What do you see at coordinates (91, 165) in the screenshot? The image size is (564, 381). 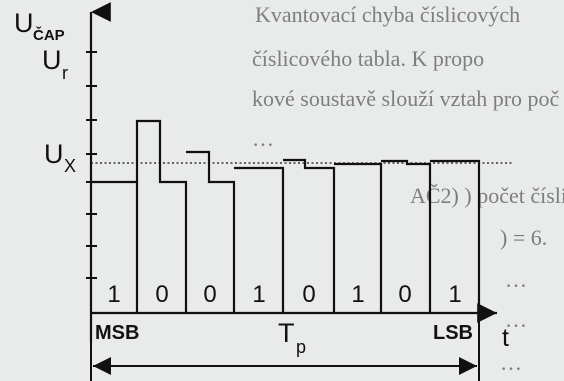 I see `y-axis-ticks` at bounding box center [91, 165].